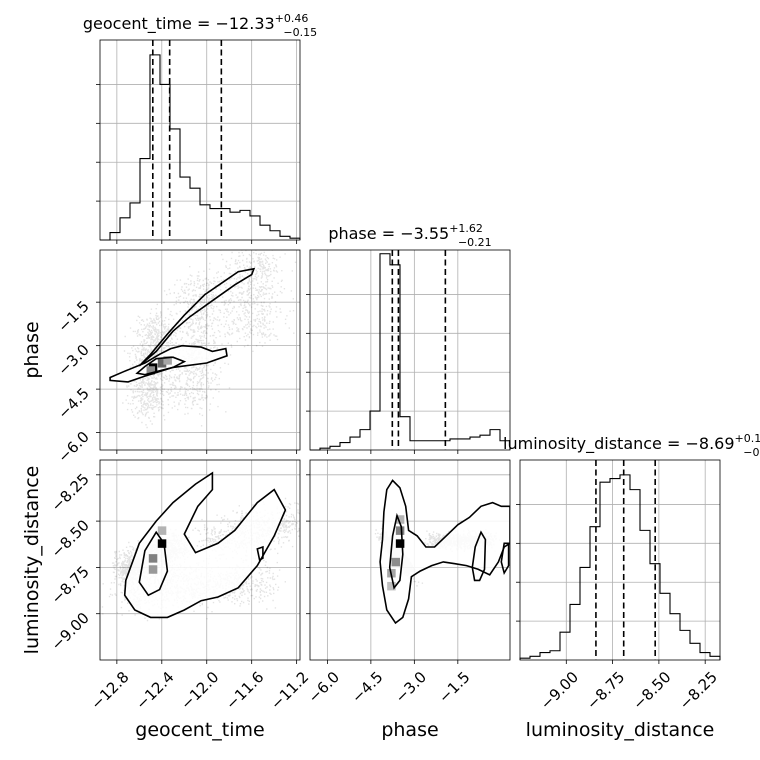 This screenshot has width=760, height=760. I want to click on y-axis-label-luminosity_distance: luminosity_distance, so click(32, 560).